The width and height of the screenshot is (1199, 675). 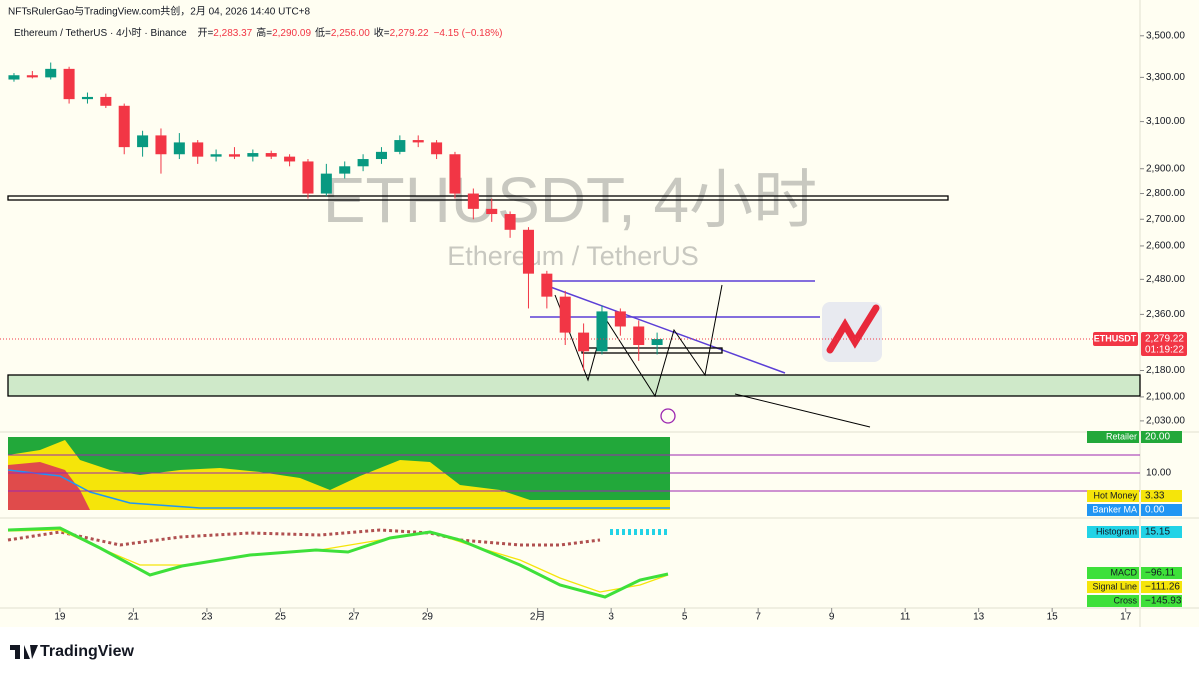 I want to click on y-tick-label: 2,100.00, so click(x=1165, y=397).